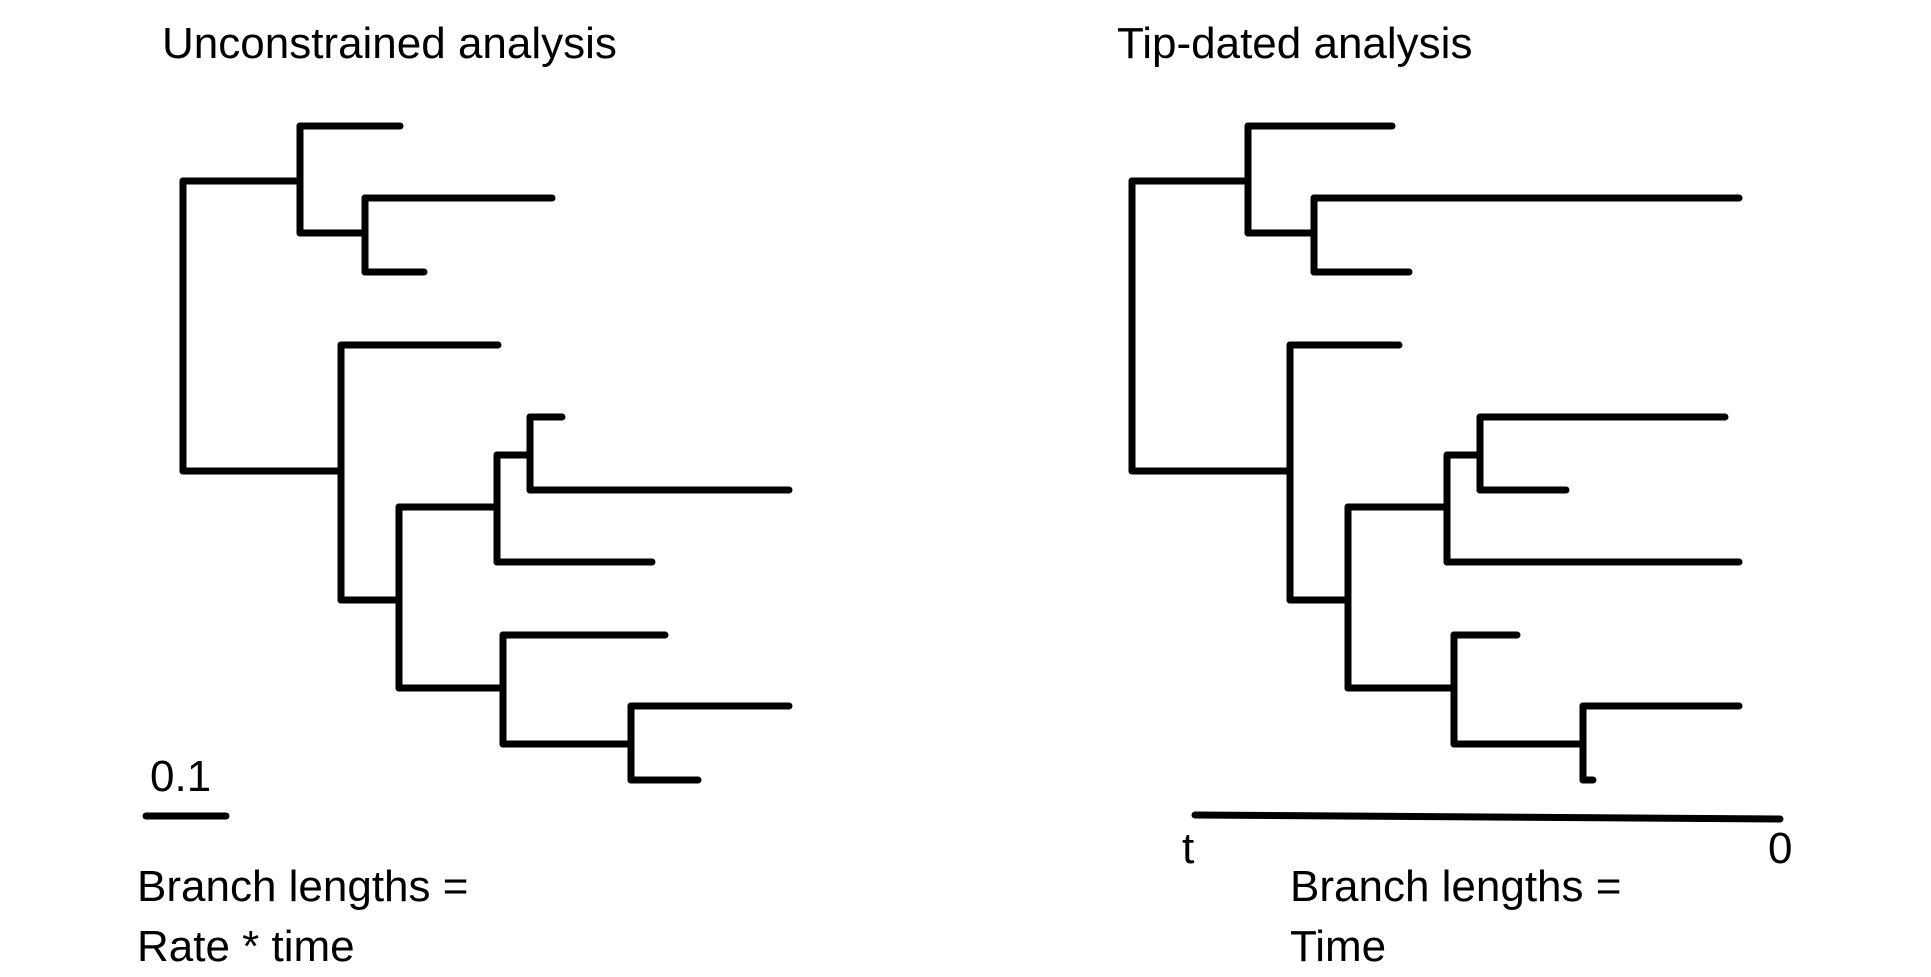 This screenshot has width=1931, height=977. What do you see at coordinates (1338, 946) in the screenshot?
I see `tip-dated-caption-line2: Time` at bounding box center [1338, 946].